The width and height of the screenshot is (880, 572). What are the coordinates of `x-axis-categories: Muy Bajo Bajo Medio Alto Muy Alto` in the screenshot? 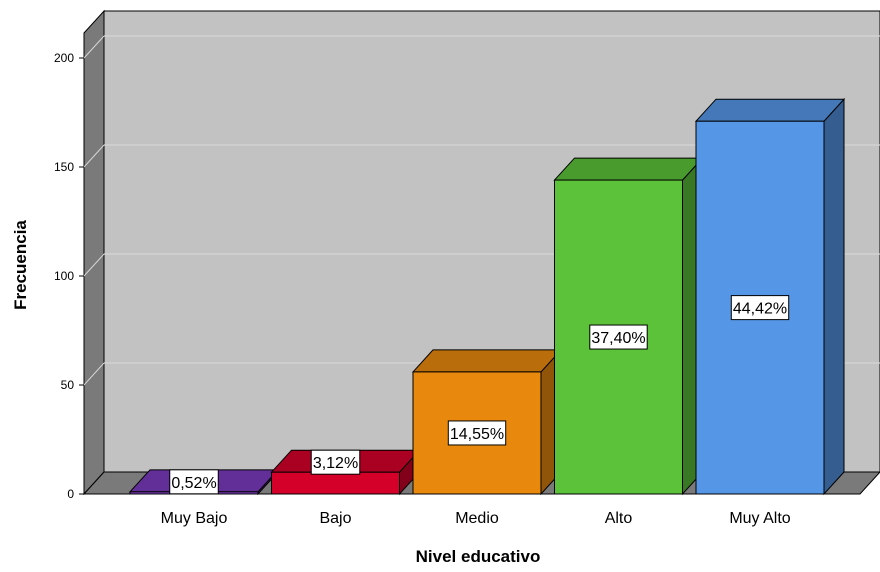 It's located at (476, 518).